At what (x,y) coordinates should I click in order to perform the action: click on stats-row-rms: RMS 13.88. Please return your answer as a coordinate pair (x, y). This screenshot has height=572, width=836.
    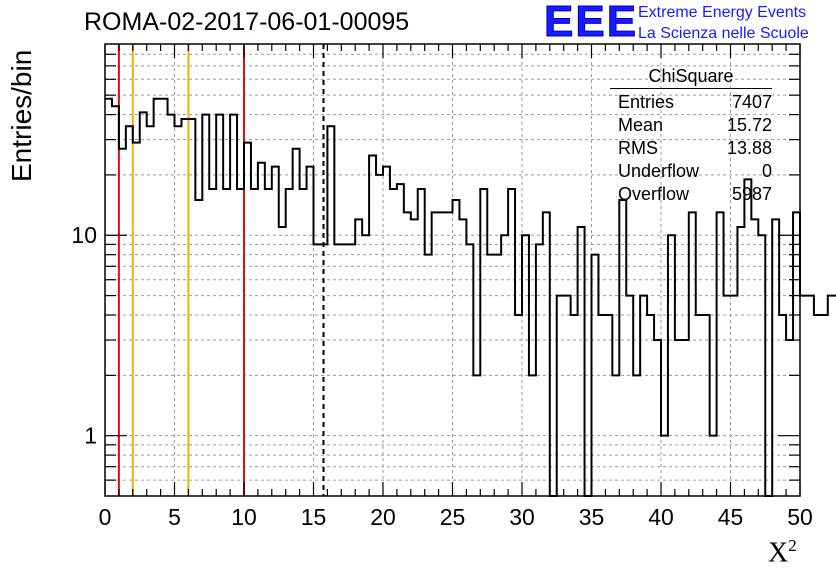
    Looking at the image, I should click on (692, 148).